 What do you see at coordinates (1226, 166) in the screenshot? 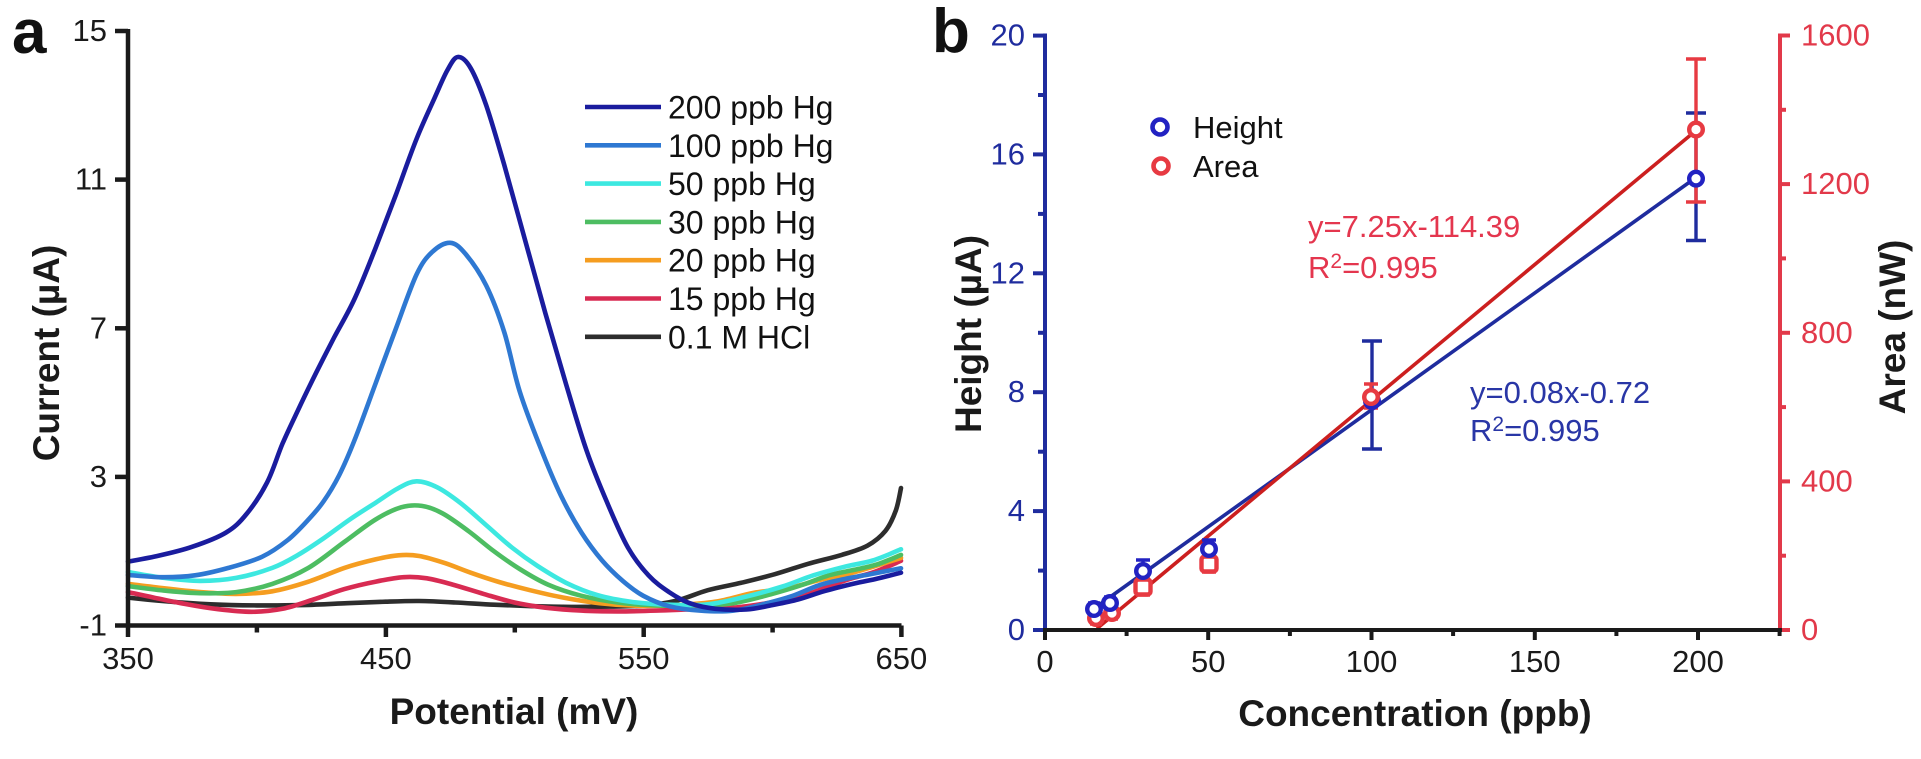
I see `svg-text: Area` at bounding box center [1226, 166].